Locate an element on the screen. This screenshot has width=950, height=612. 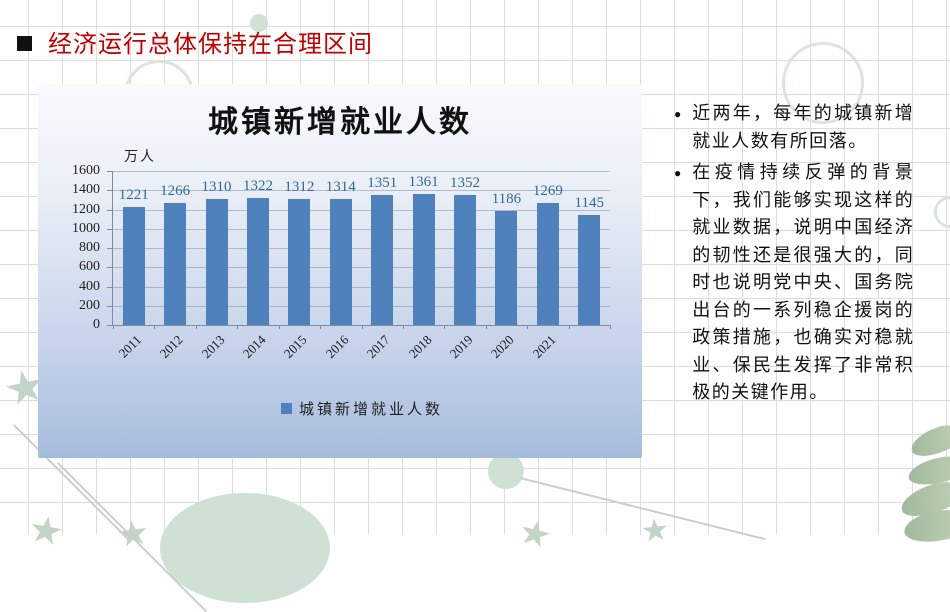
bar-2017 is located at coordinates (382, 259).